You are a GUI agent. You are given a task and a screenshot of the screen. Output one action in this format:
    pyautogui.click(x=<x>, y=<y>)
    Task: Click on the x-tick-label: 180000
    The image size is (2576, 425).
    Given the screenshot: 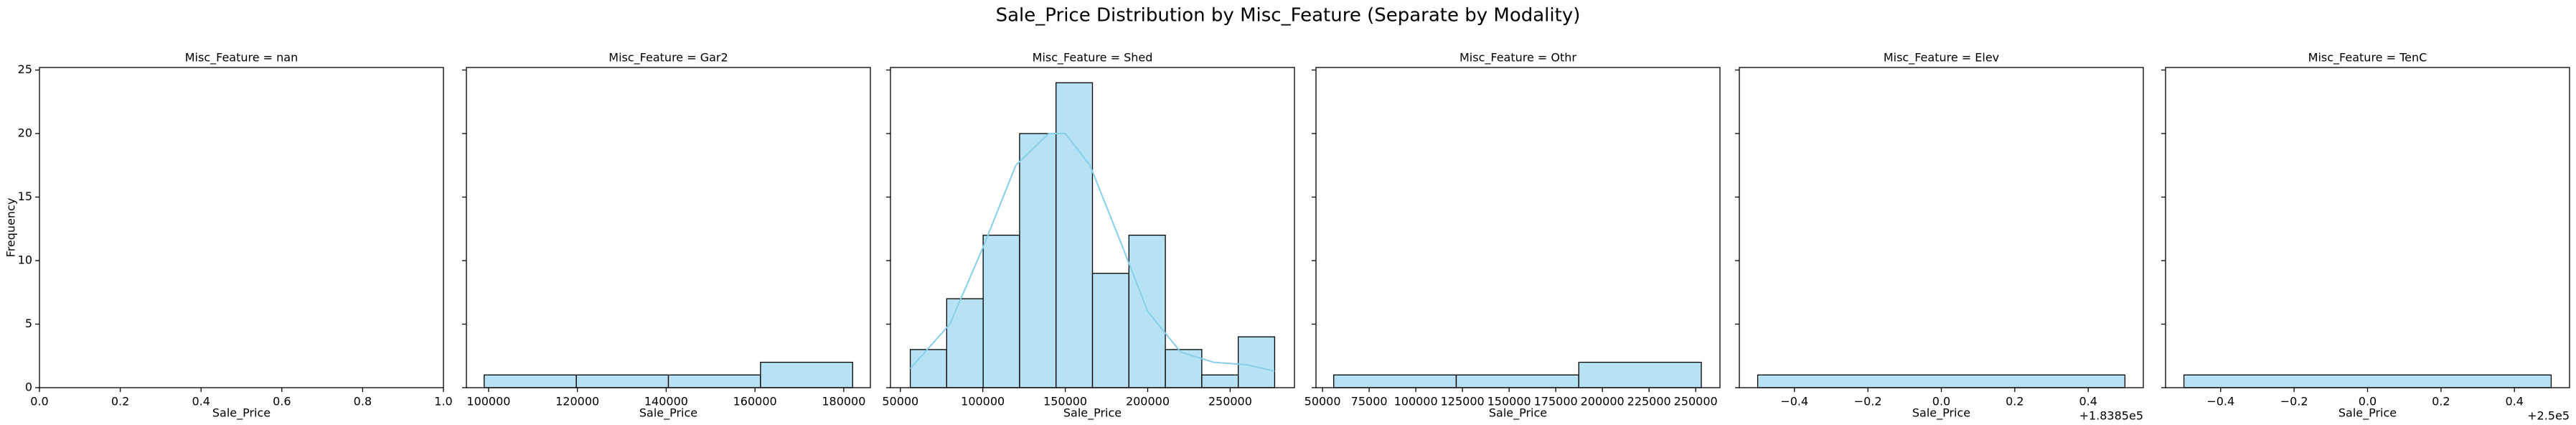 What is the action you would take?
    pyautogui.click(x=843, y=401)
    